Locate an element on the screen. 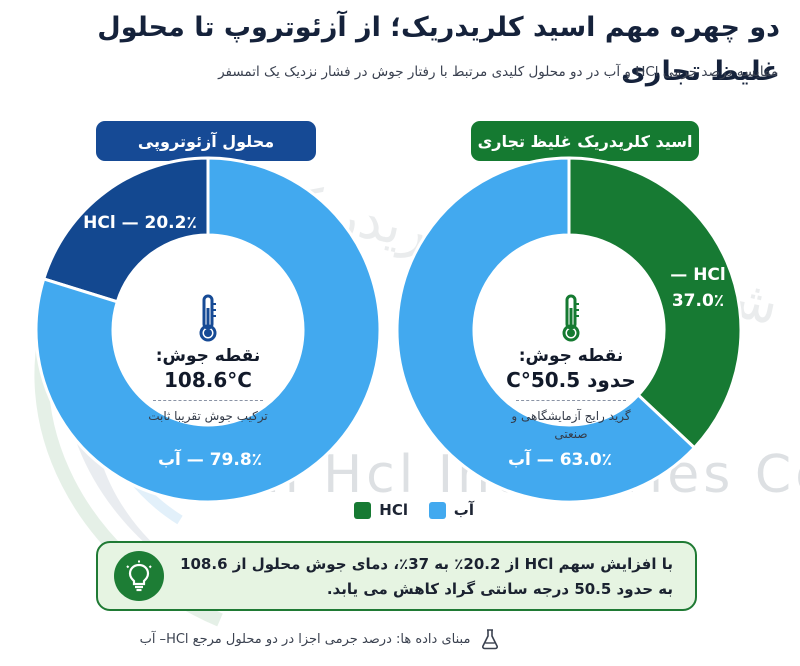 This screenshot has height=666, width=800. legend-label-hcl: HCl is located at coordinates (393, 510).